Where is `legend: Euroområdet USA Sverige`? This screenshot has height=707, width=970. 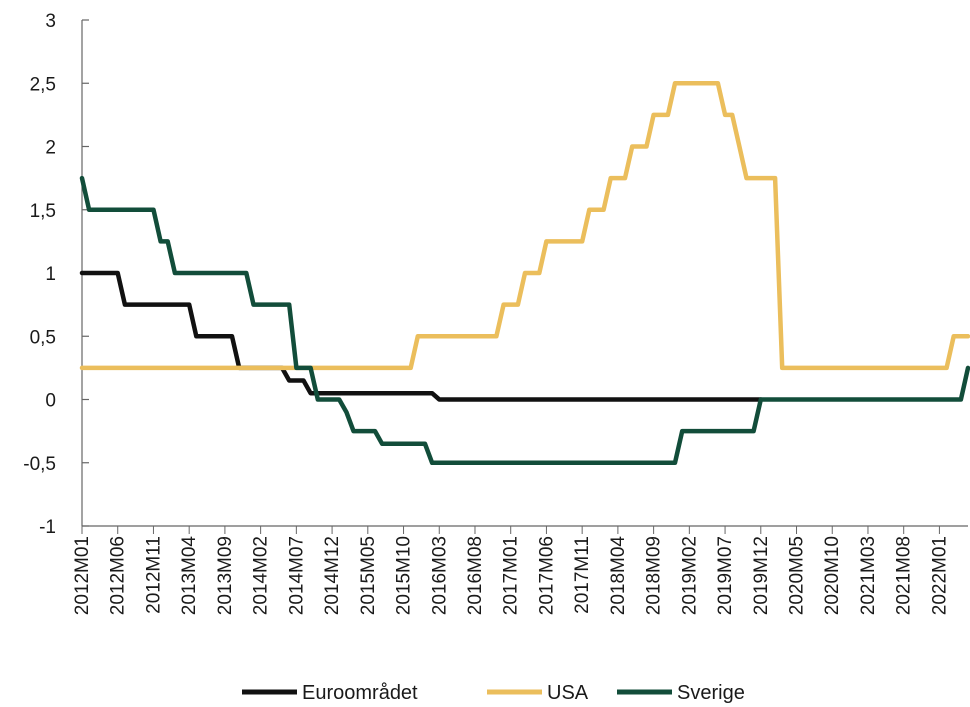 legend: Euroområdet USA Sverige is located at coordinates (493, 693).